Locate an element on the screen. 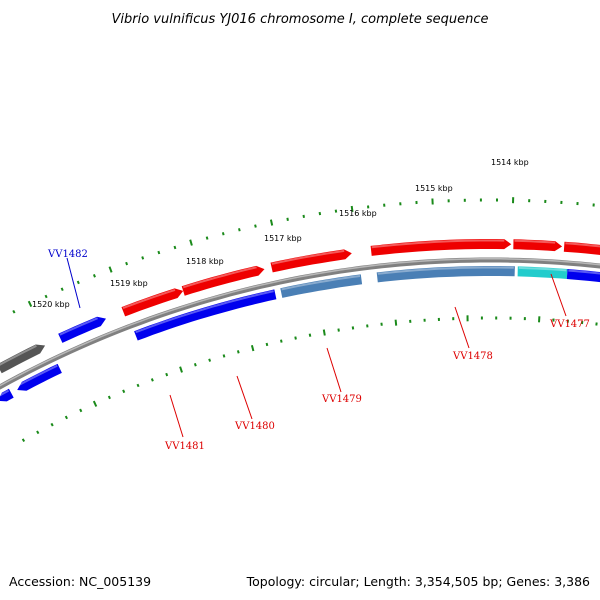  gene-blue-vv1482 is located at coordinates (82, 329).